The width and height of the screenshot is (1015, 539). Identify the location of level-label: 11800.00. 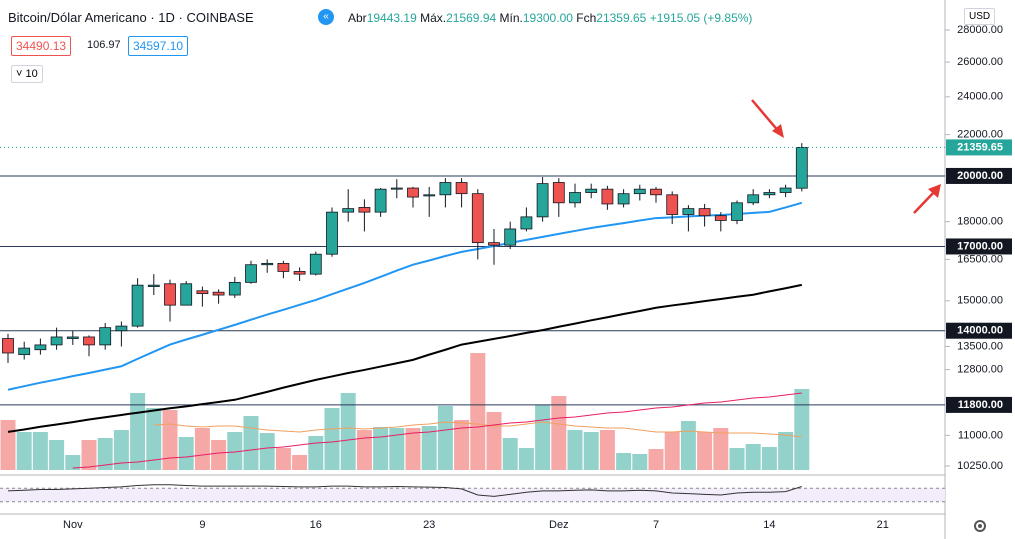
(980, 405).